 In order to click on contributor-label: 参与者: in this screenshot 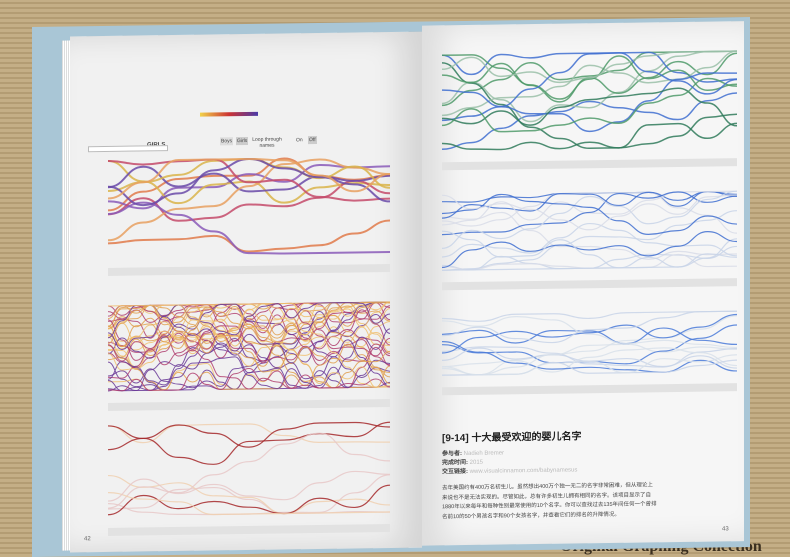, I will do `click(452, 454)`.